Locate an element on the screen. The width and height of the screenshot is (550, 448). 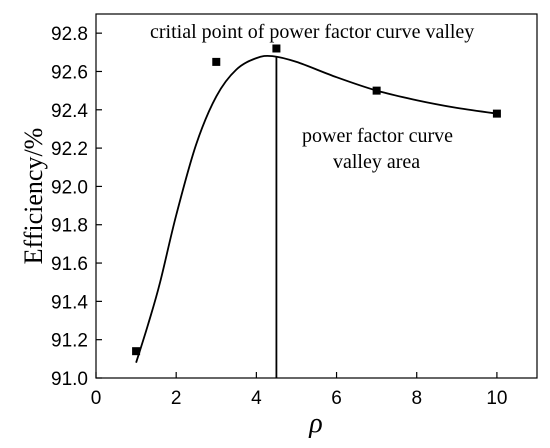
y-tick-label: 92.6 is located at coordinates (69, 72).